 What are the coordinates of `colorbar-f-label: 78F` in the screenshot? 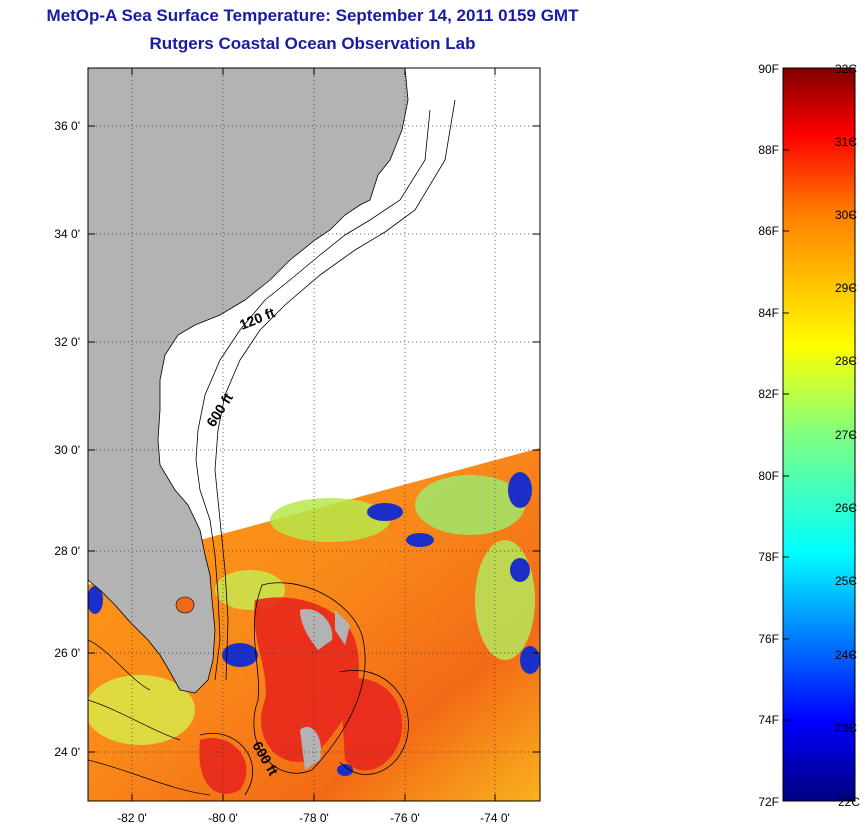 It's located at (768, 557).